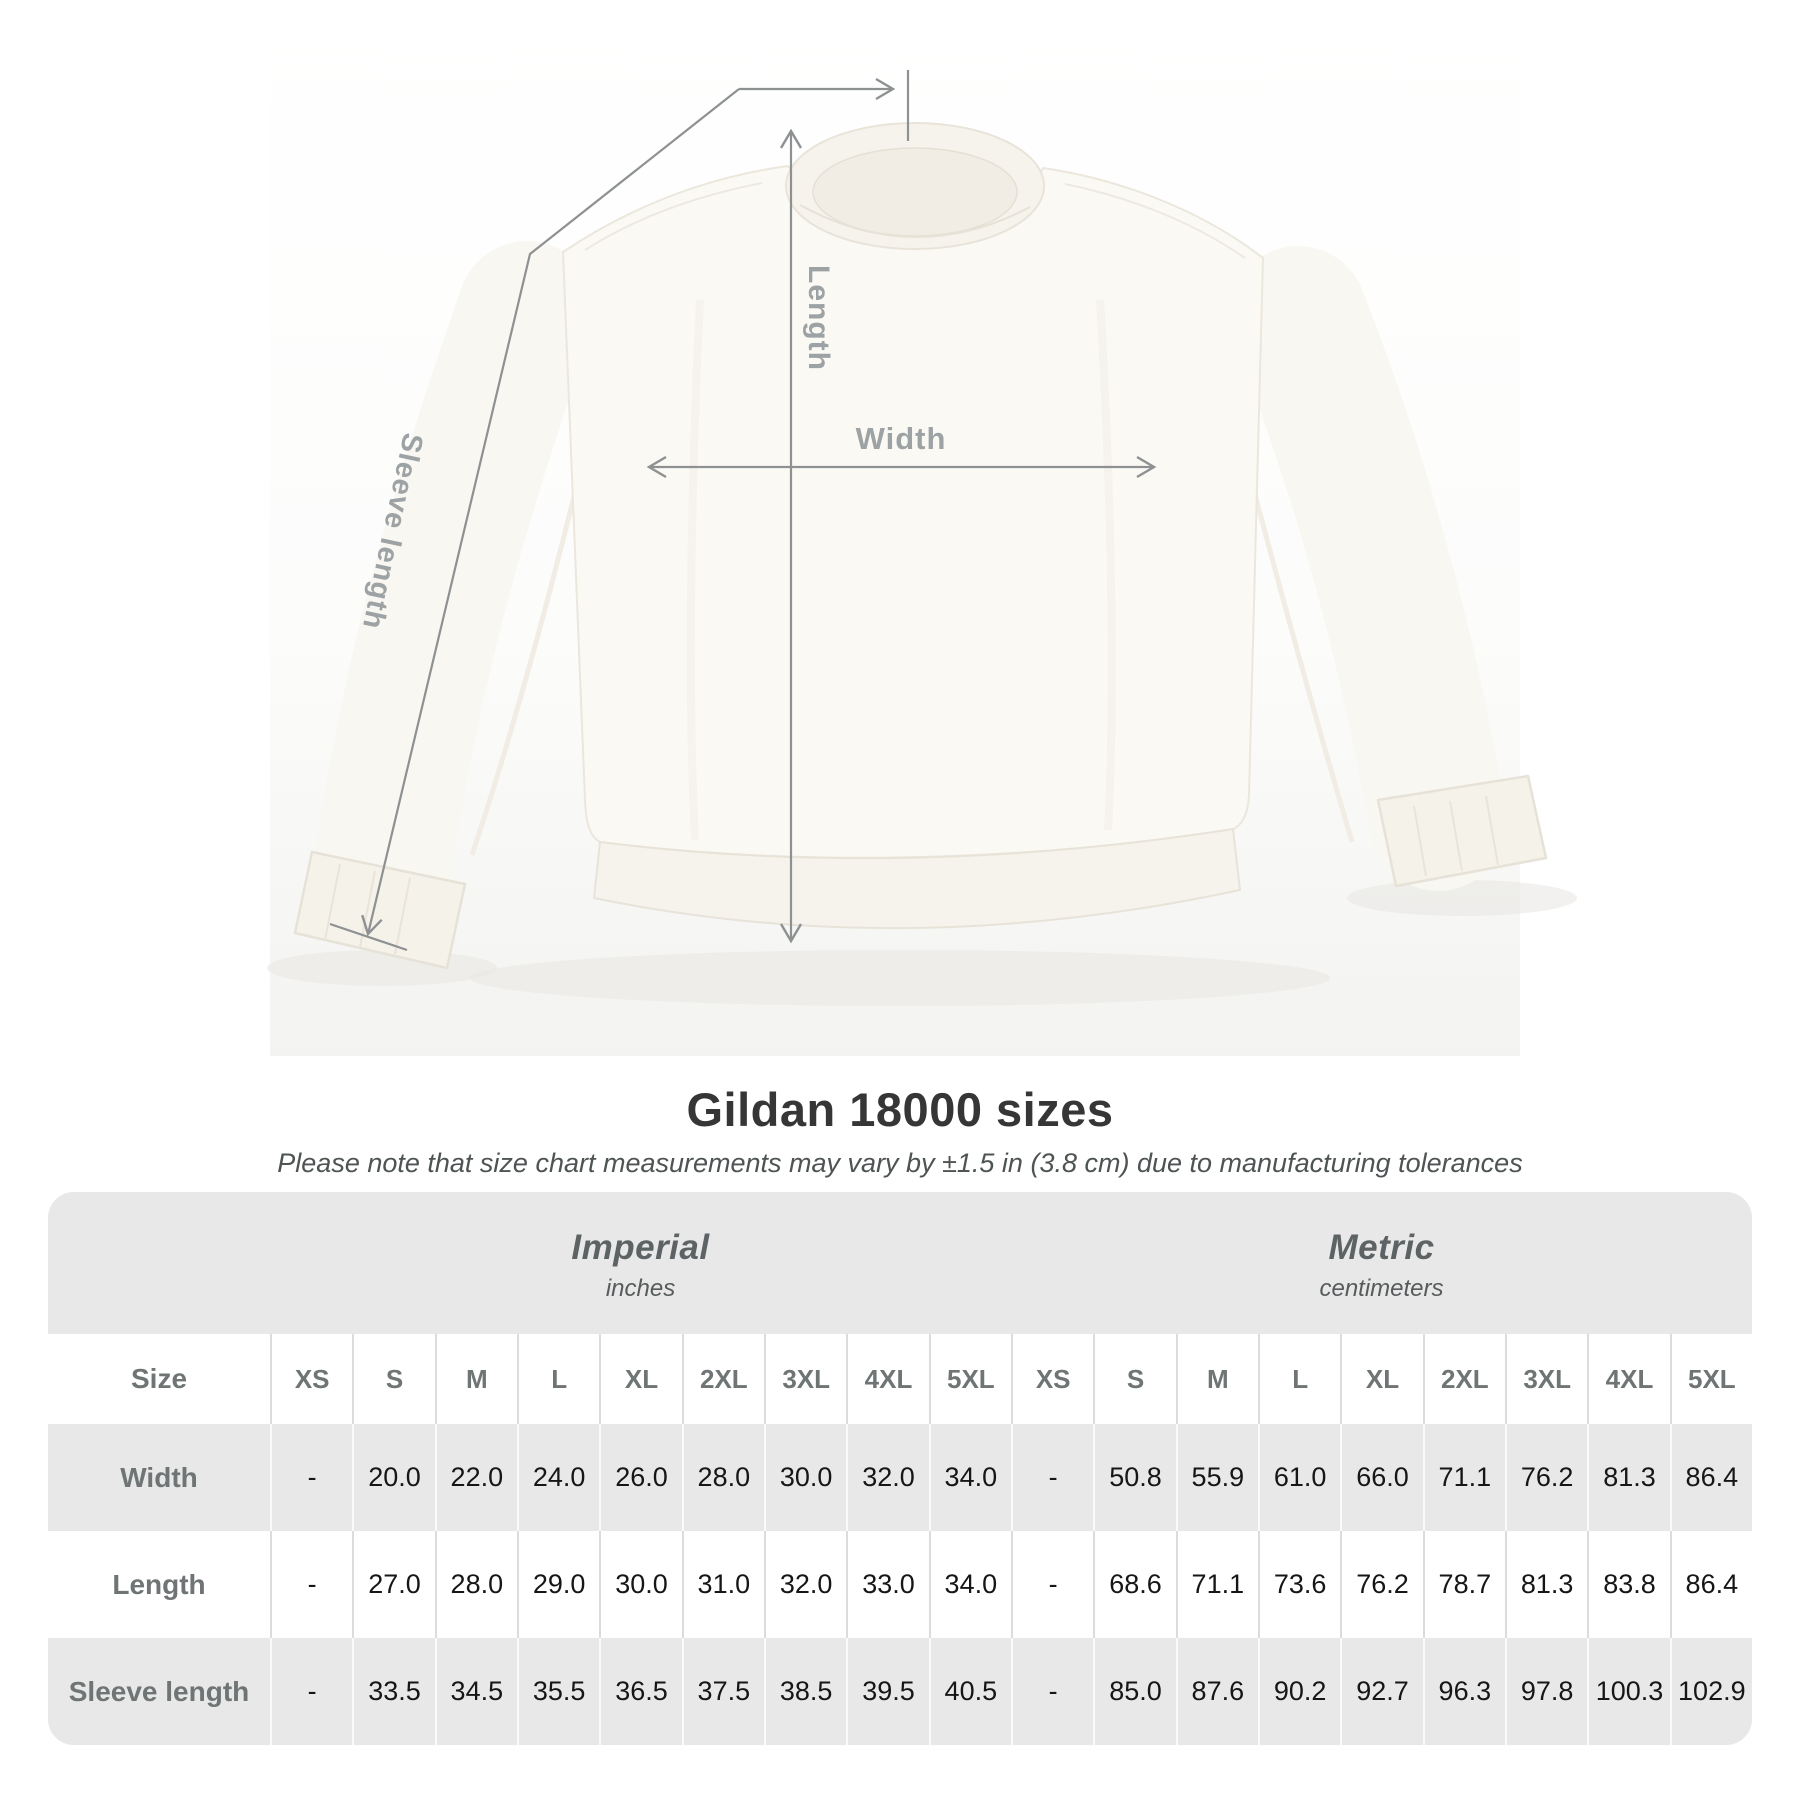  Describe the element at coordinates (887, 1477) in the screenshot. I see `width-row-cell-7: 32.0` at that location.